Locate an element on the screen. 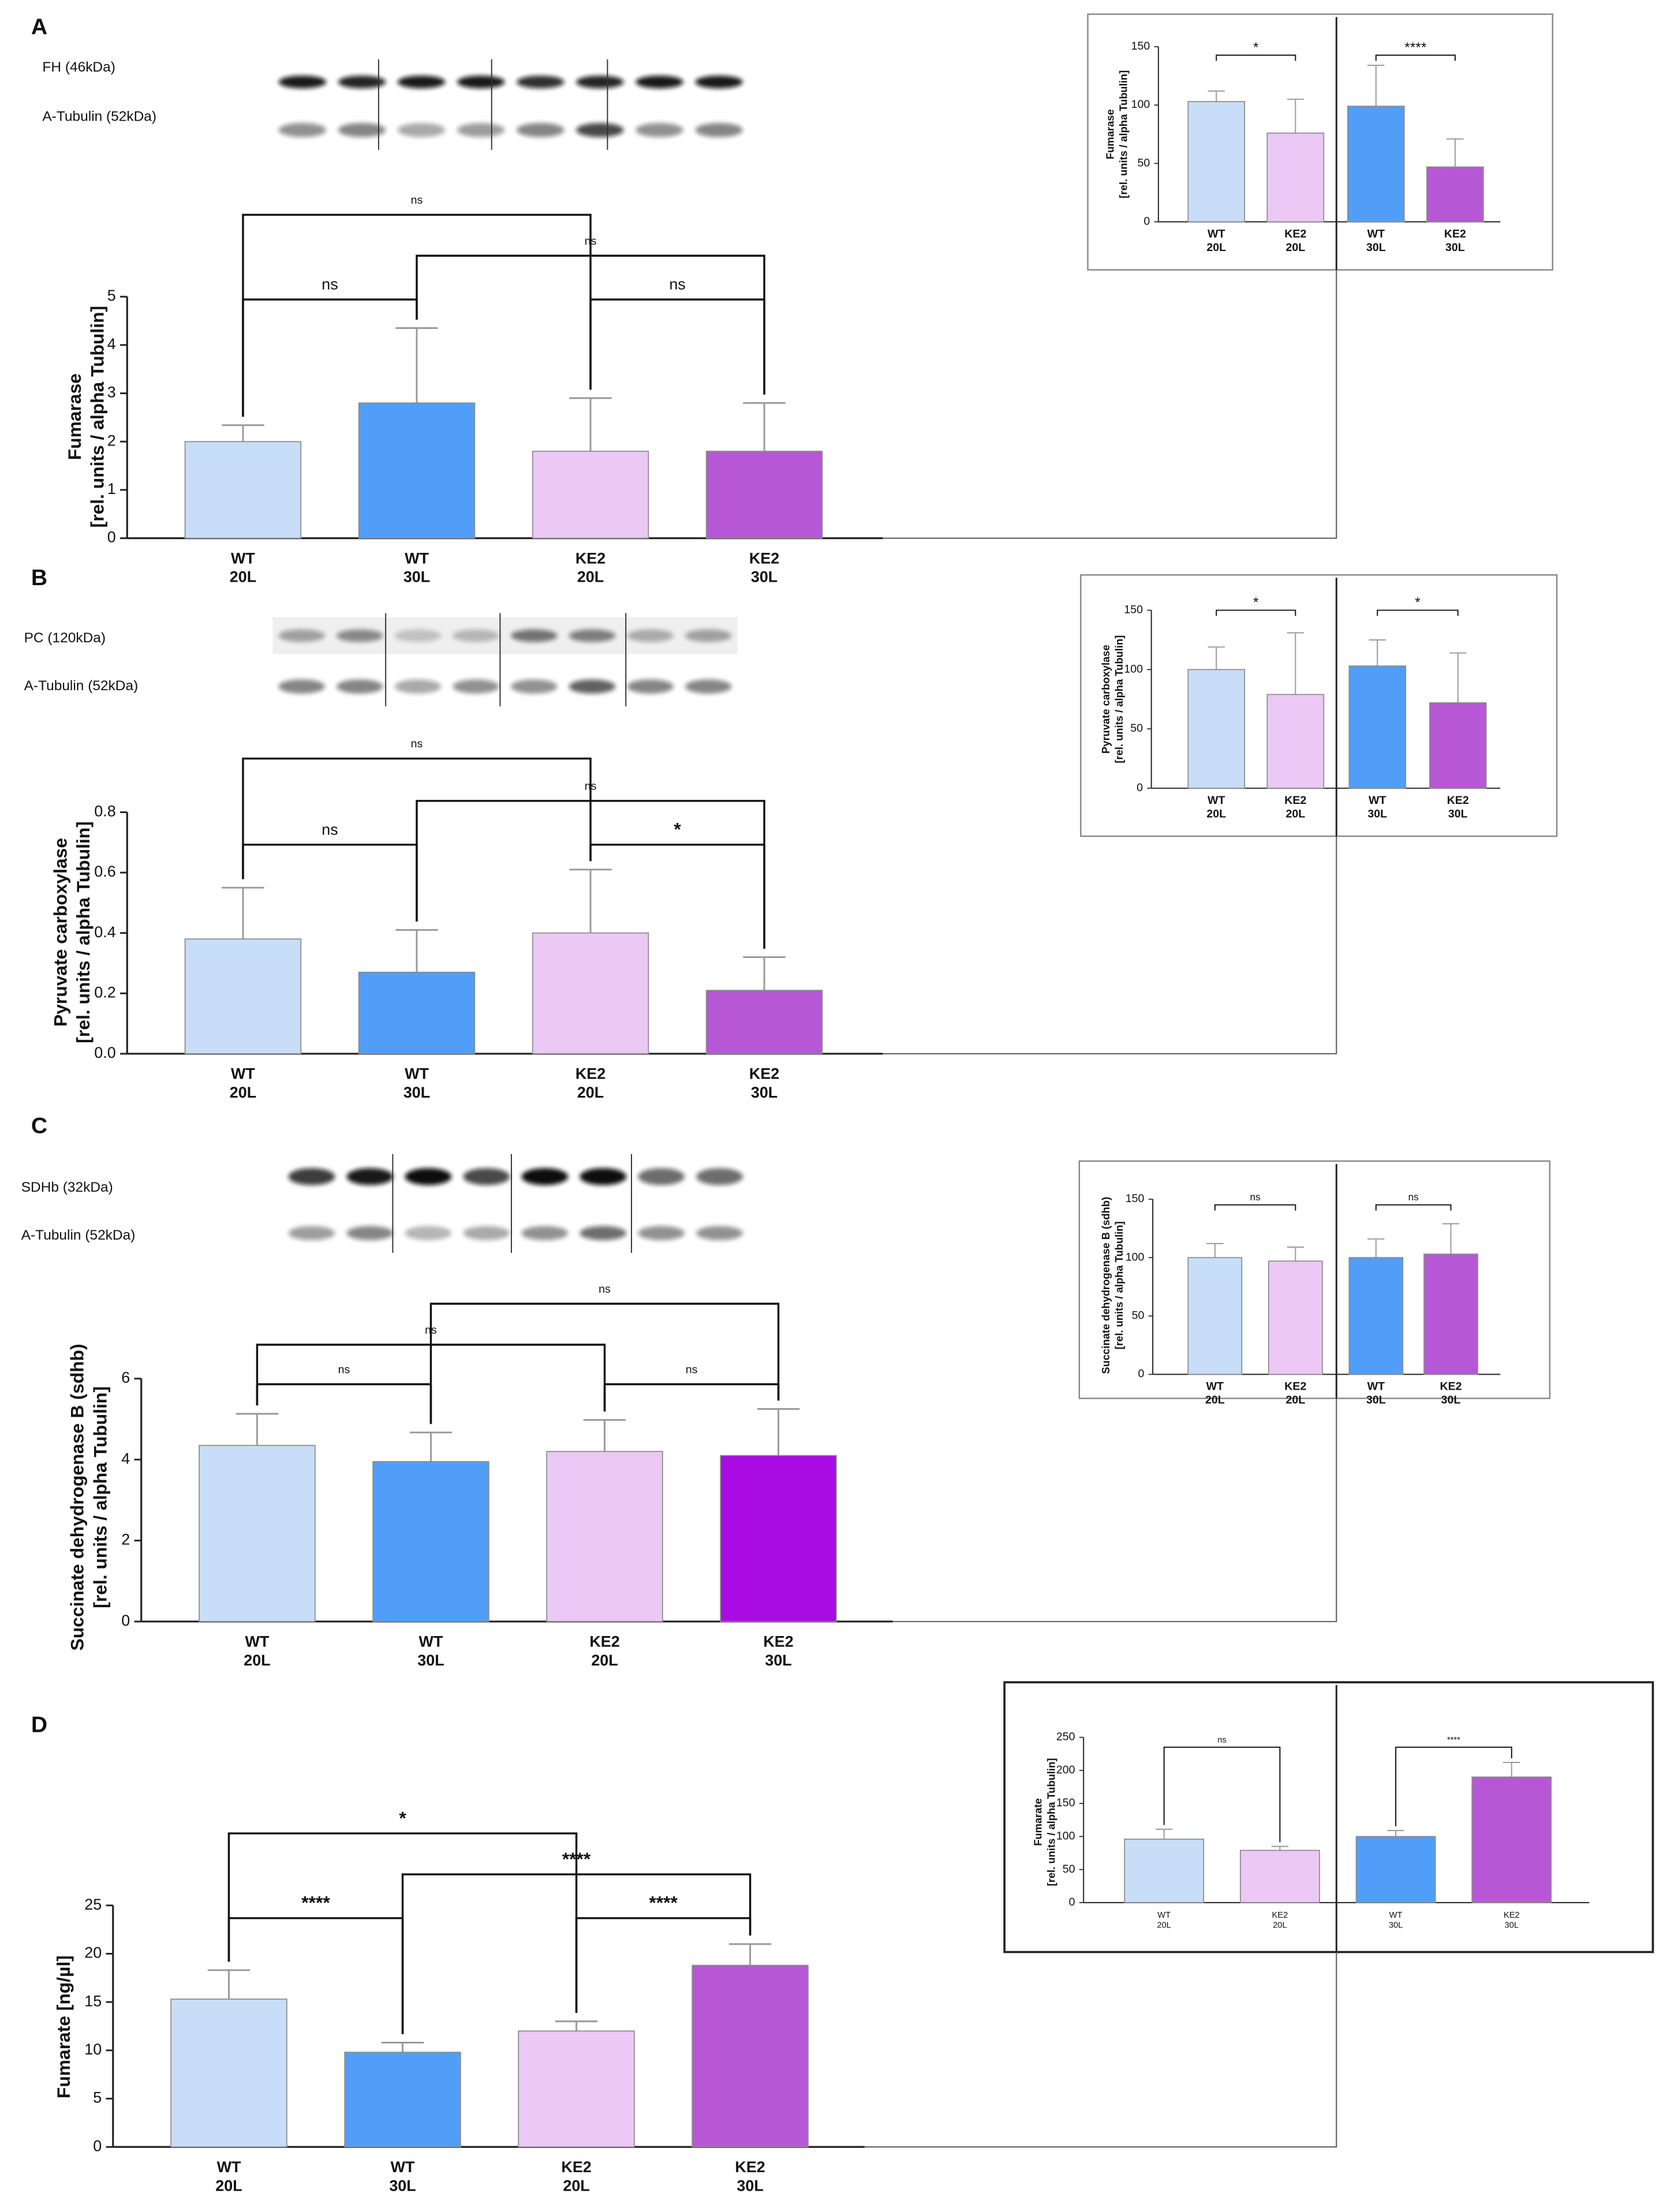 This screenshot has height=2212, width=1667. y-tick-label: 4 is located at coordinates (125, 1459).